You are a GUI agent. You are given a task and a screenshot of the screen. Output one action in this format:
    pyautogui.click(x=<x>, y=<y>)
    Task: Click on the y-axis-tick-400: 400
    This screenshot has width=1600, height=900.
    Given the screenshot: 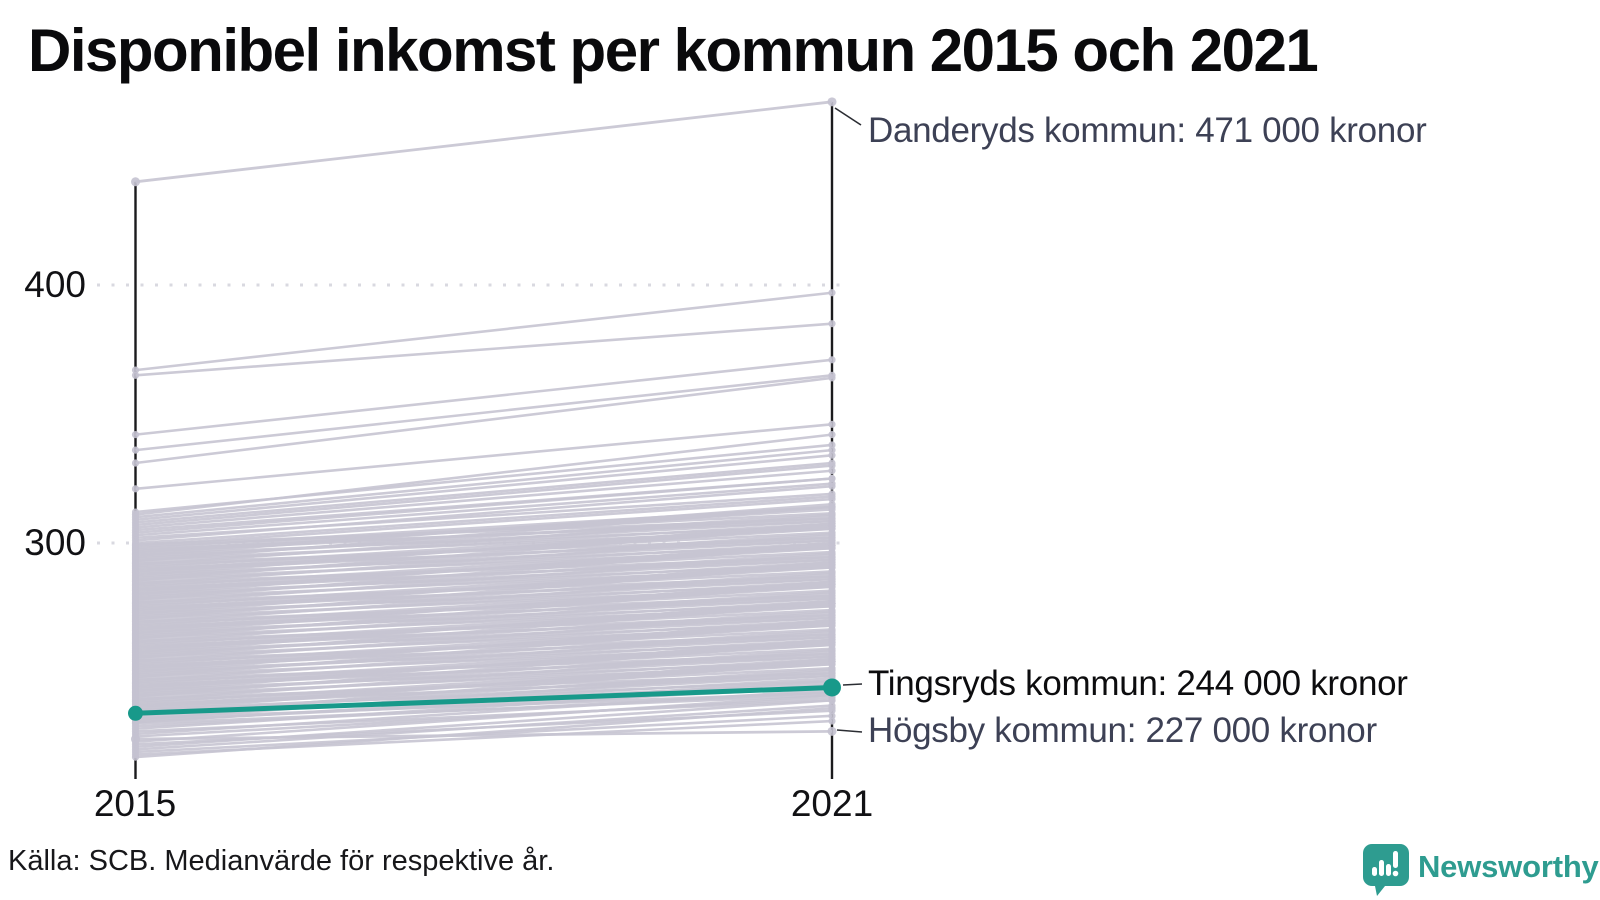 What is the action you would take?
    pyautogui.click(x=55, y=284)
    